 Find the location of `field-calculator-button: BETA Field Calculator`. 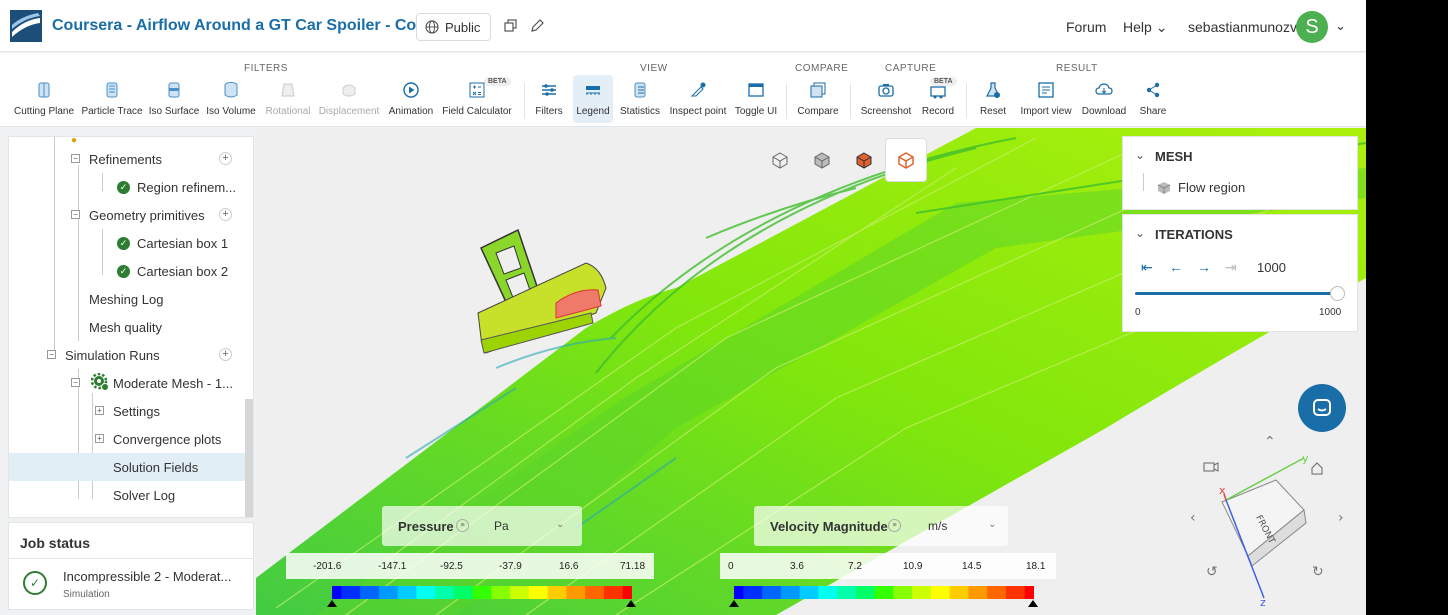

field-calculator-button: BETA Field Calculator is located at coordinates (477, 100).